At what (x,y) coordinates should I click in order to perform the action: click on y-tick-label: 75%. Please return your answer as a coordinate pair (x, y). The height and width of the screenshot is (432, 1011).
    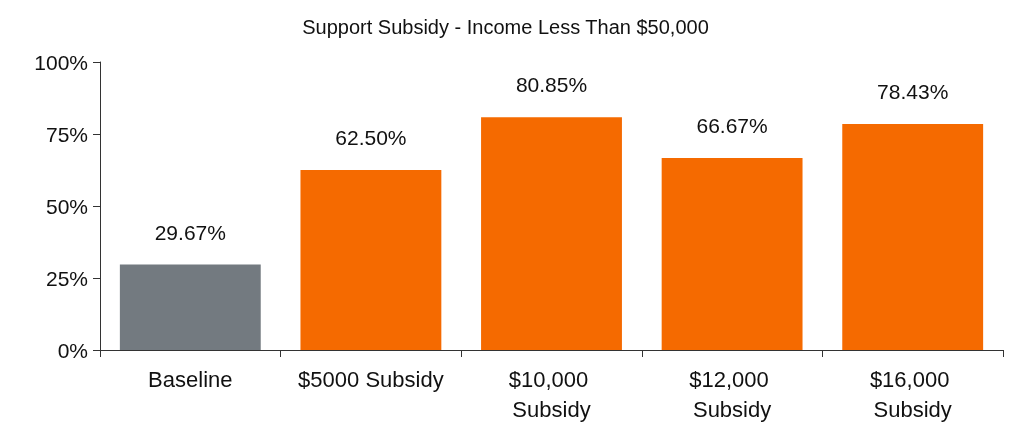
    Looking at the image, I should click on (66, 134).